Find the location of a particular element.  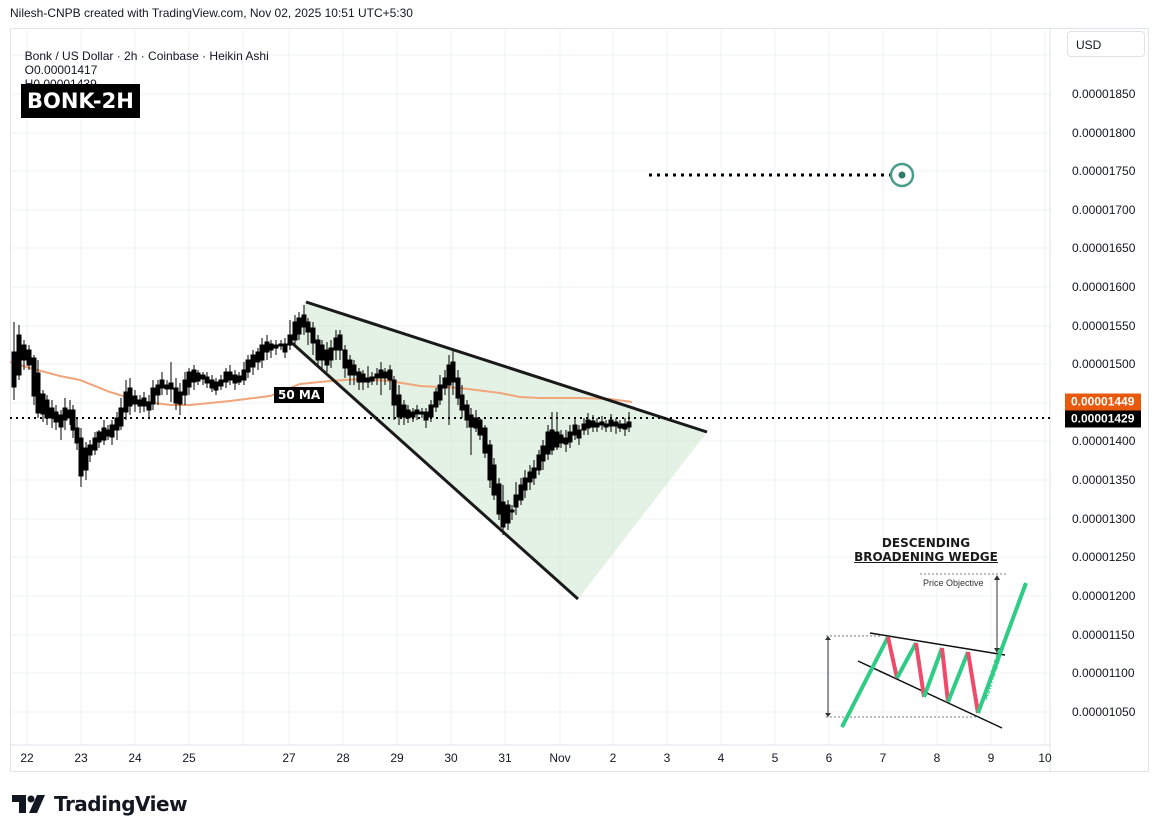

price-tick: 0.00001600 is located at coordinates (1104, 287).